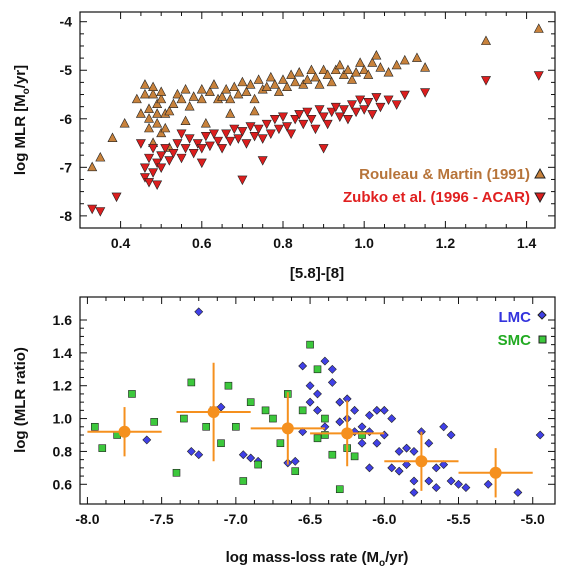 The height and width of the screenshot is (575, 570). What do you see at coordinates (66, 22) in the screenshot?
I see `y-tick-label: -4` at bounding box center [66, 22].